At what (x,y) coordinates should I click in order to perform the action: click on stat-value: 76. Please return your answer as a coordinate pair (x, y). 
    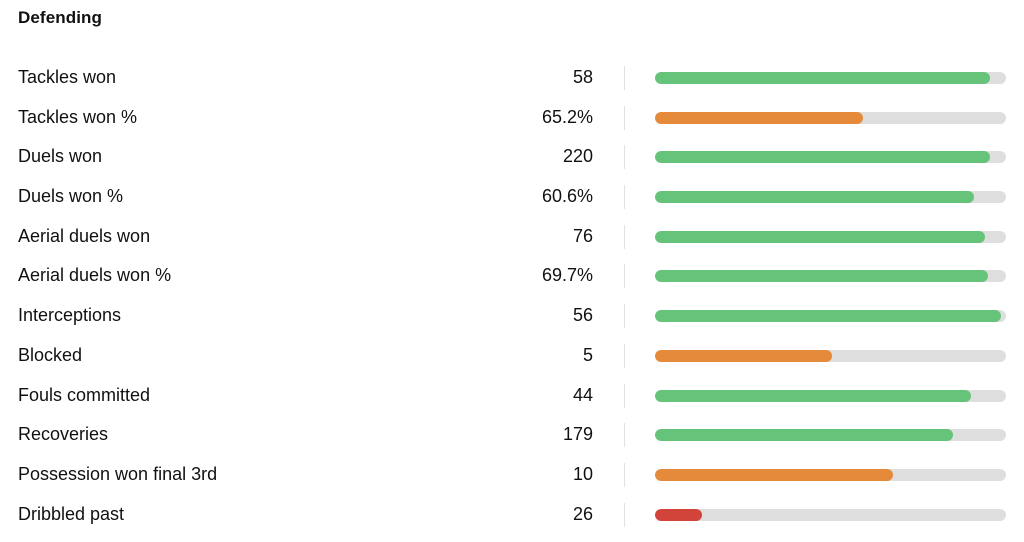
    Looking at the image, I should click on (582, 235).